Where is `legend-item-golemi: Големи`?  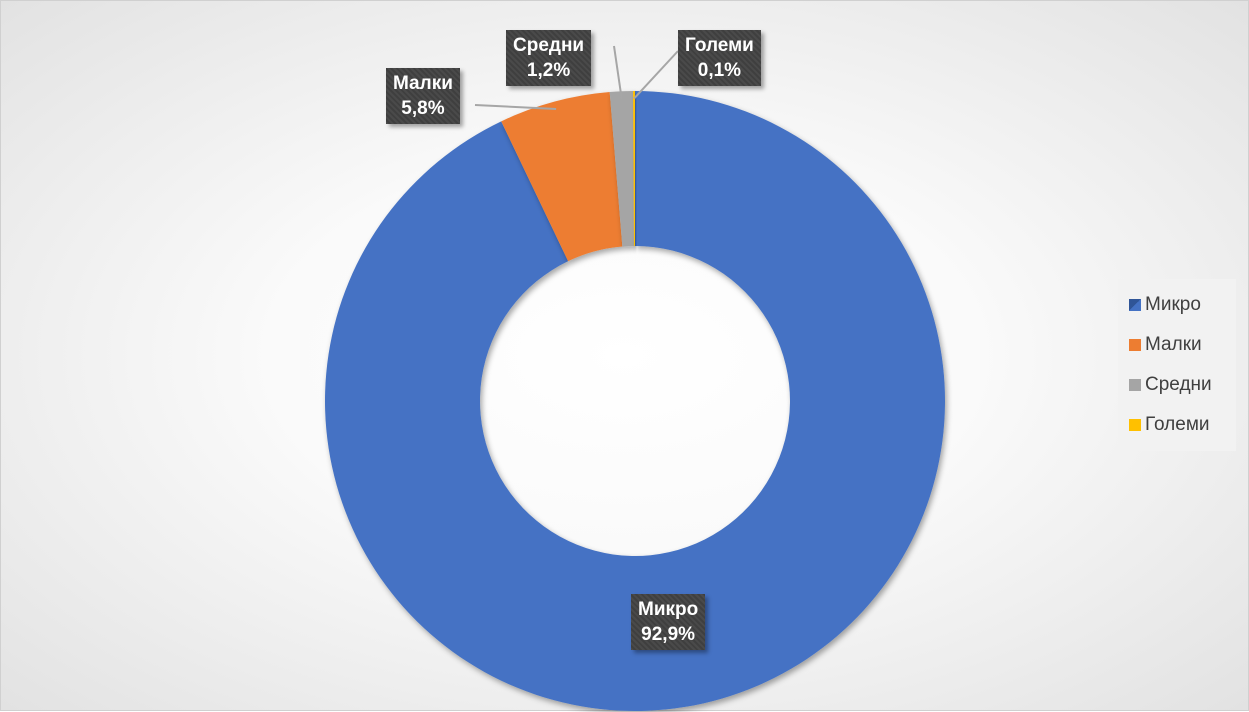
legend-item-golemi: Големи is located at coordinates (1182, 425).